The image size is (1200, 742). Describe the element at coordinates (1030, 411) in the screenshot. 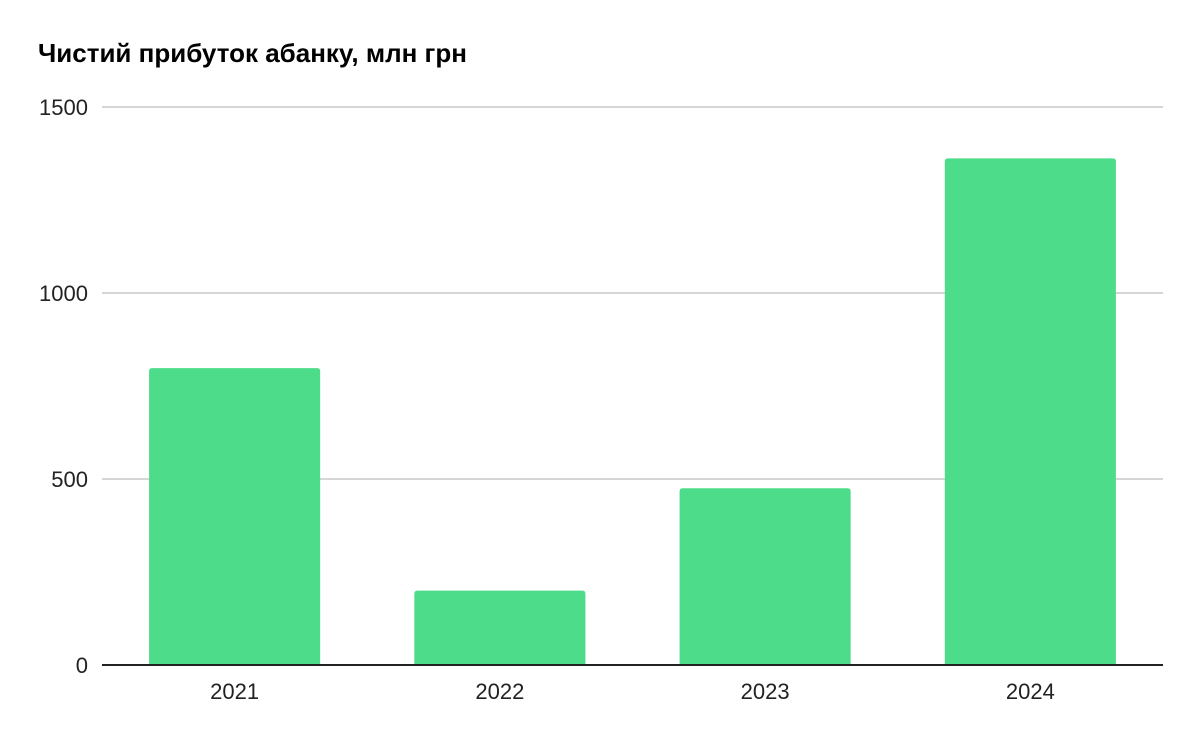

I see `bar-2024` at that location.